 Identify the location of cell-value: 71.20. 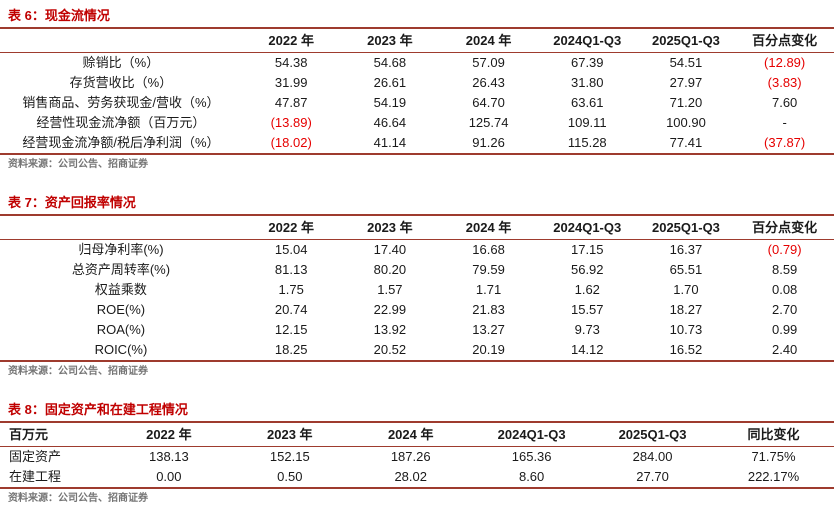
(686, 102).